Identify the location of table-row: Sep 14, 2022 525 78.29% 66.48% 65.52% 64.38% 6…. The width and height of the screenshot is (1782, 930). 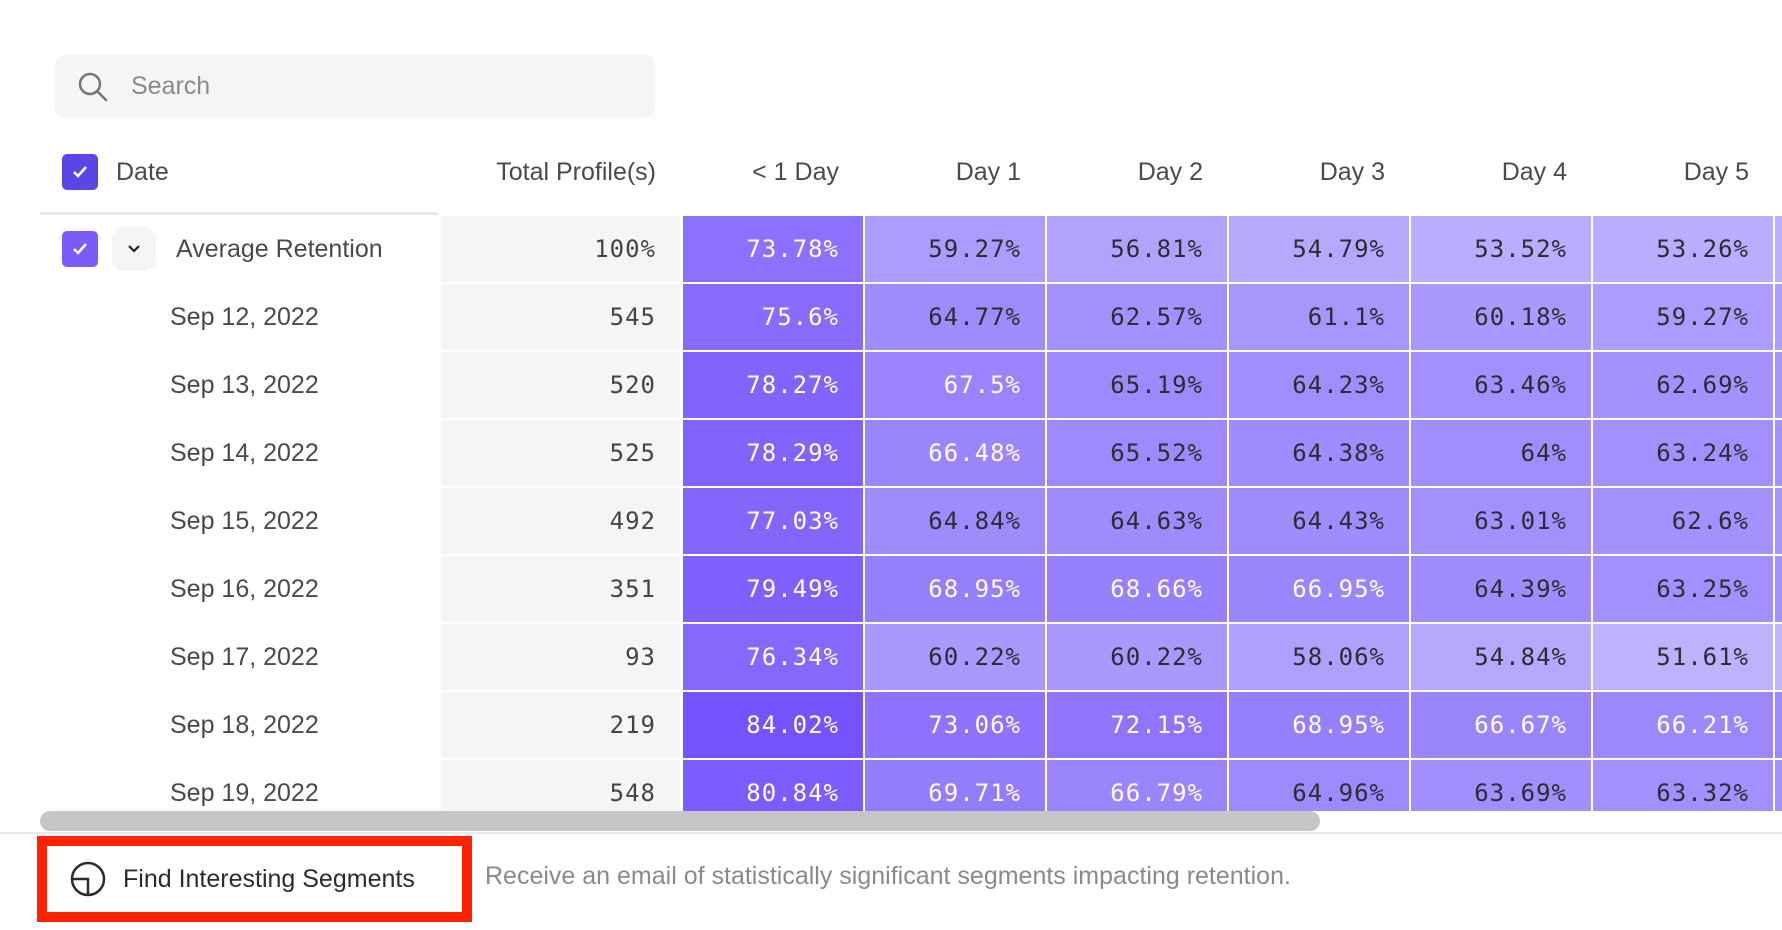
(891, 454).